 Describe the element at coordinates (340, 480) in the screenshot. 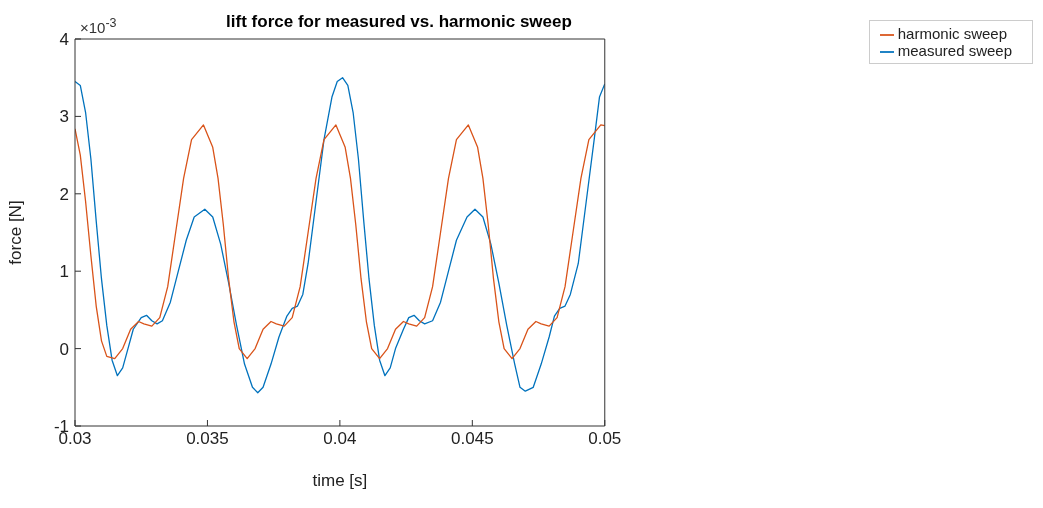

I see `x-axis-title: time [s]` at that location.